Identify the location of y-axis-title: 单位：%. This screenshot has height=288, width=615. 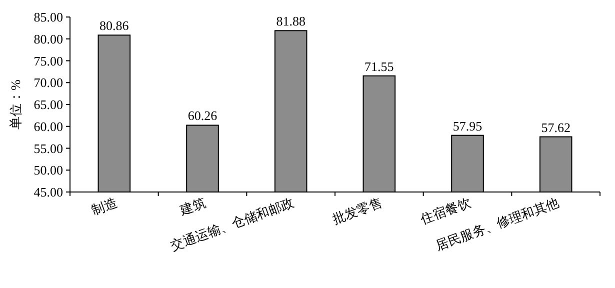
(15, 104).